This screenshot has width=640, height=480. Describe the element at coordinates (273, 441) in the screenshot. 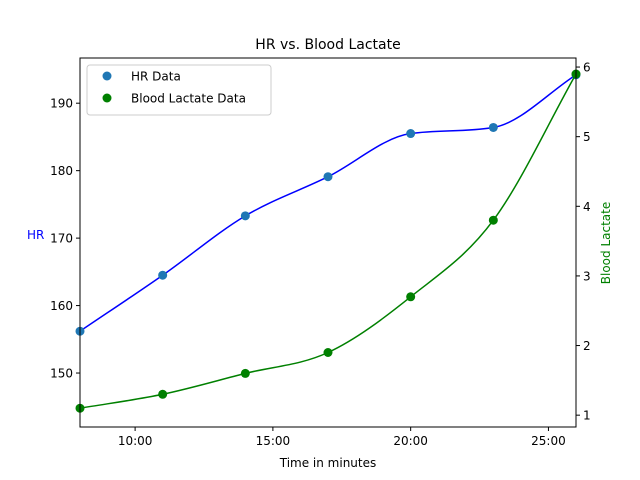

I see `x-tick-label: 15:00` at that location.